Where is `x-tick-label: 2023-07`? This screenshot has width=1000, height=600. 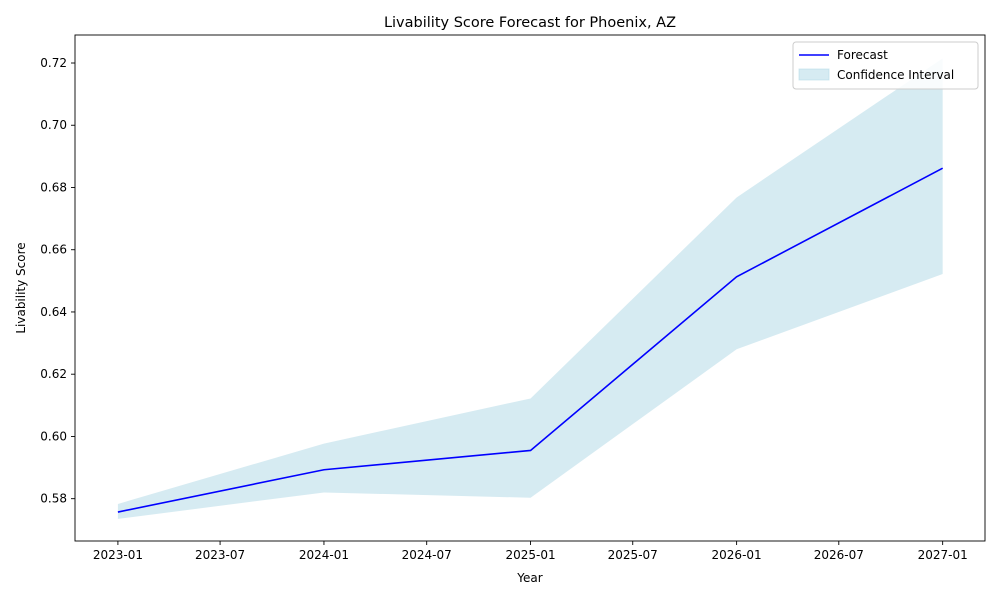 x-tick-label: 2023-07 is located at coordinates (220, 555).